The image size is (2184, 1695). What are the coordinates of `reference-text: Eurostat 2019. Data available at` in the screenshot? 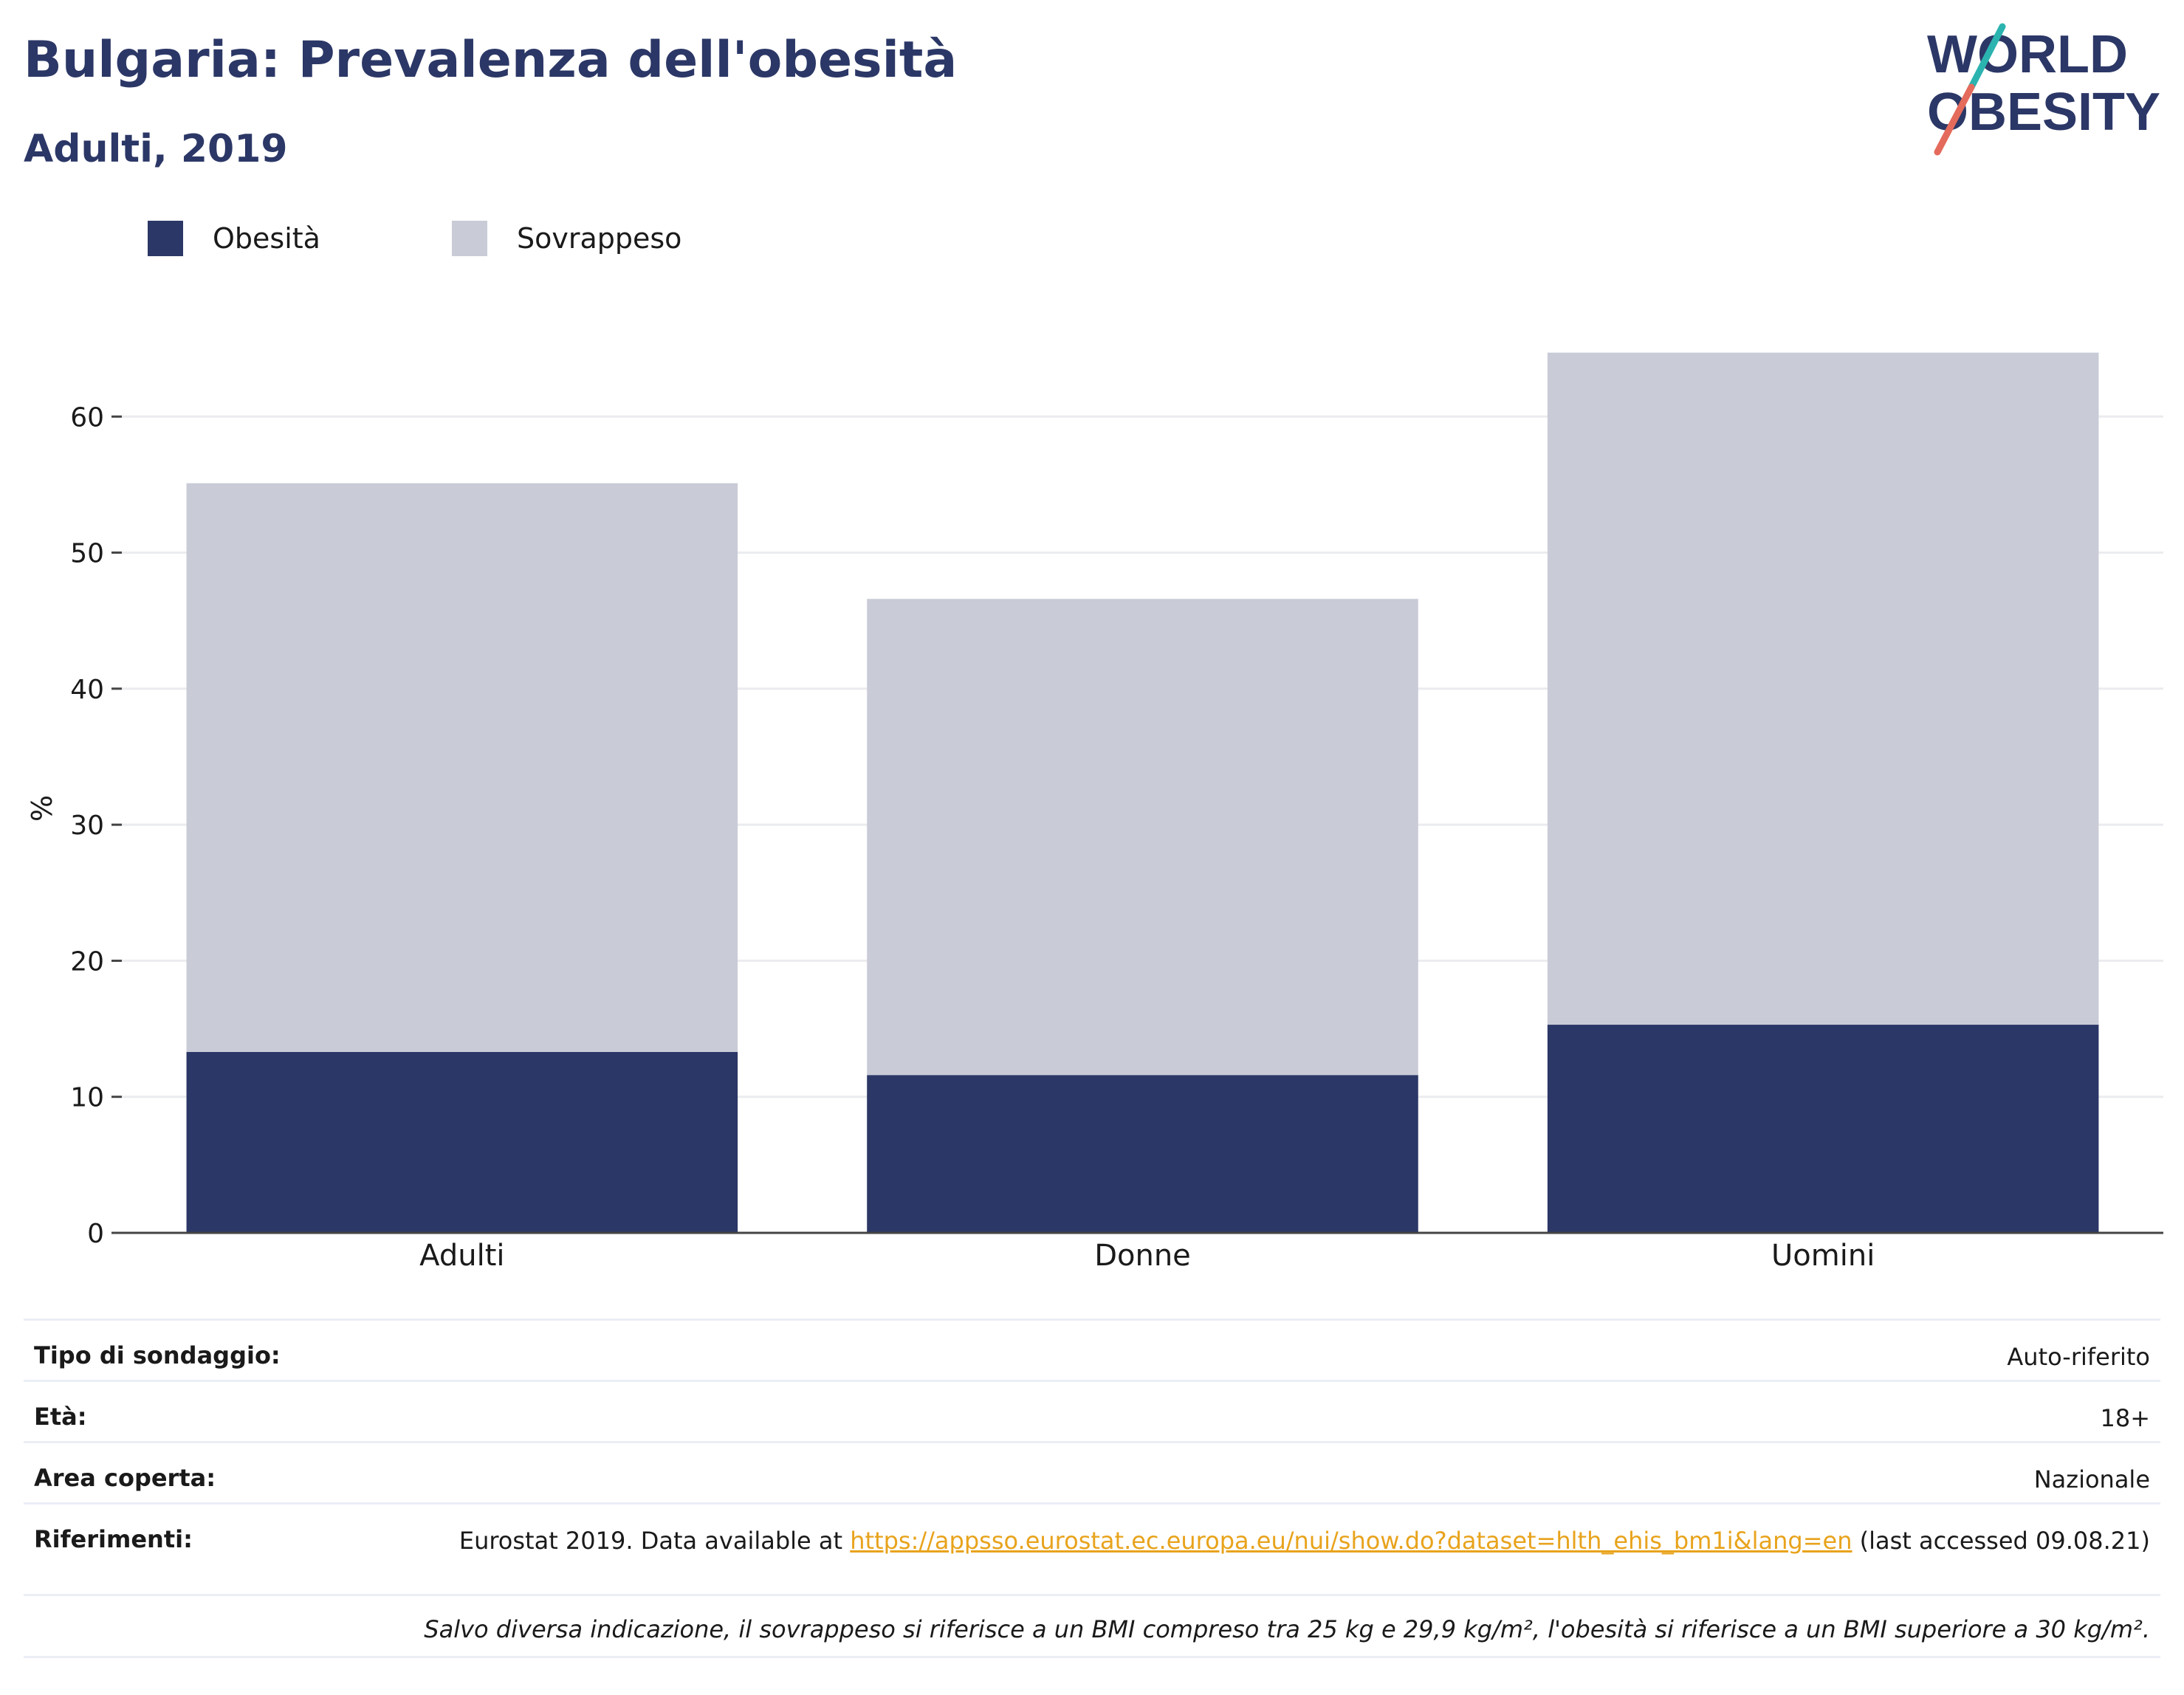 It's located at (655, 1541).